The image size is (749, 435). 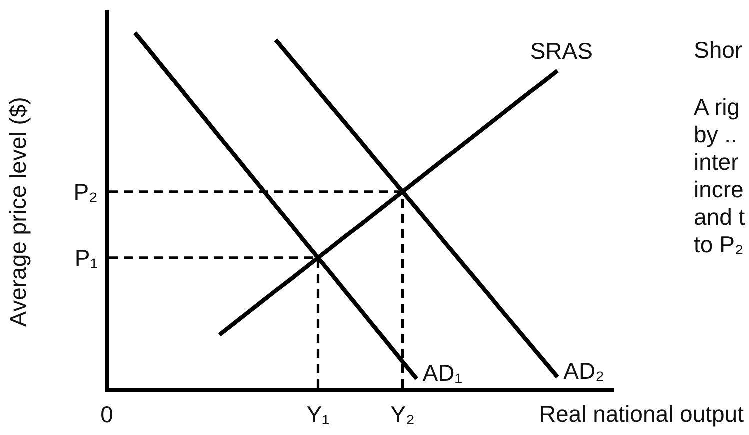 I want to click on text: by .., so click(x=716, y=135).